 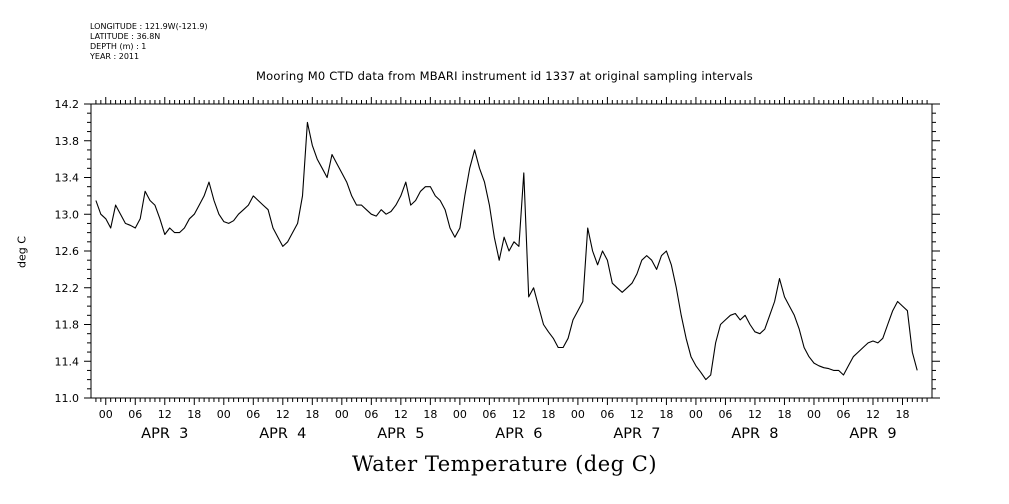 What do you see at coordinates (636, 434) in the screenshot?
I see `x-day-label: APR 7` at bounding box center [636, 434].